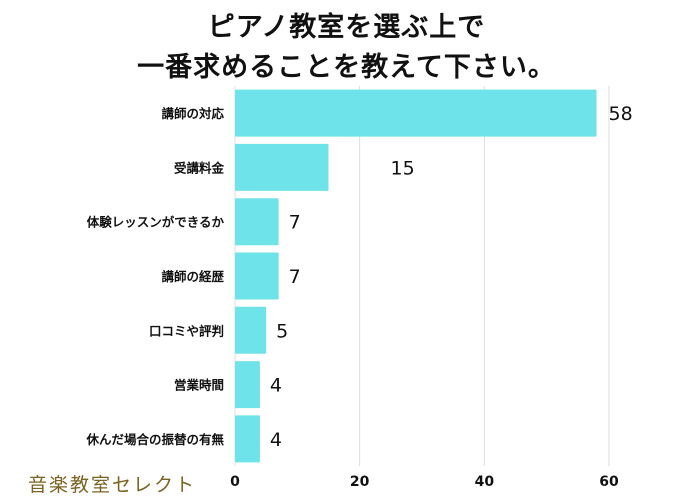 This screenshot has height=501, width=693. Describe the element at coordinates (112, 485) in the screenshot. I see `brand-logo: 音楽教室セレクト` at that location.